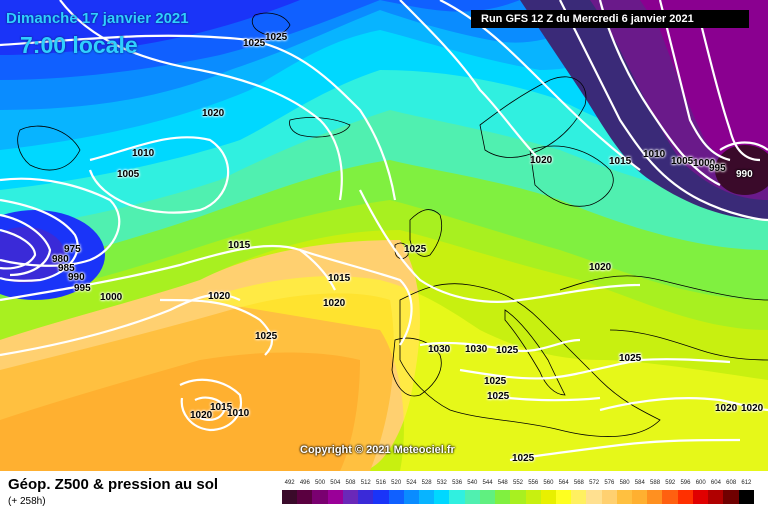 The width and height of the screenshot is (768, 512). I want to click on scale-value: 556, so click(533, 483).